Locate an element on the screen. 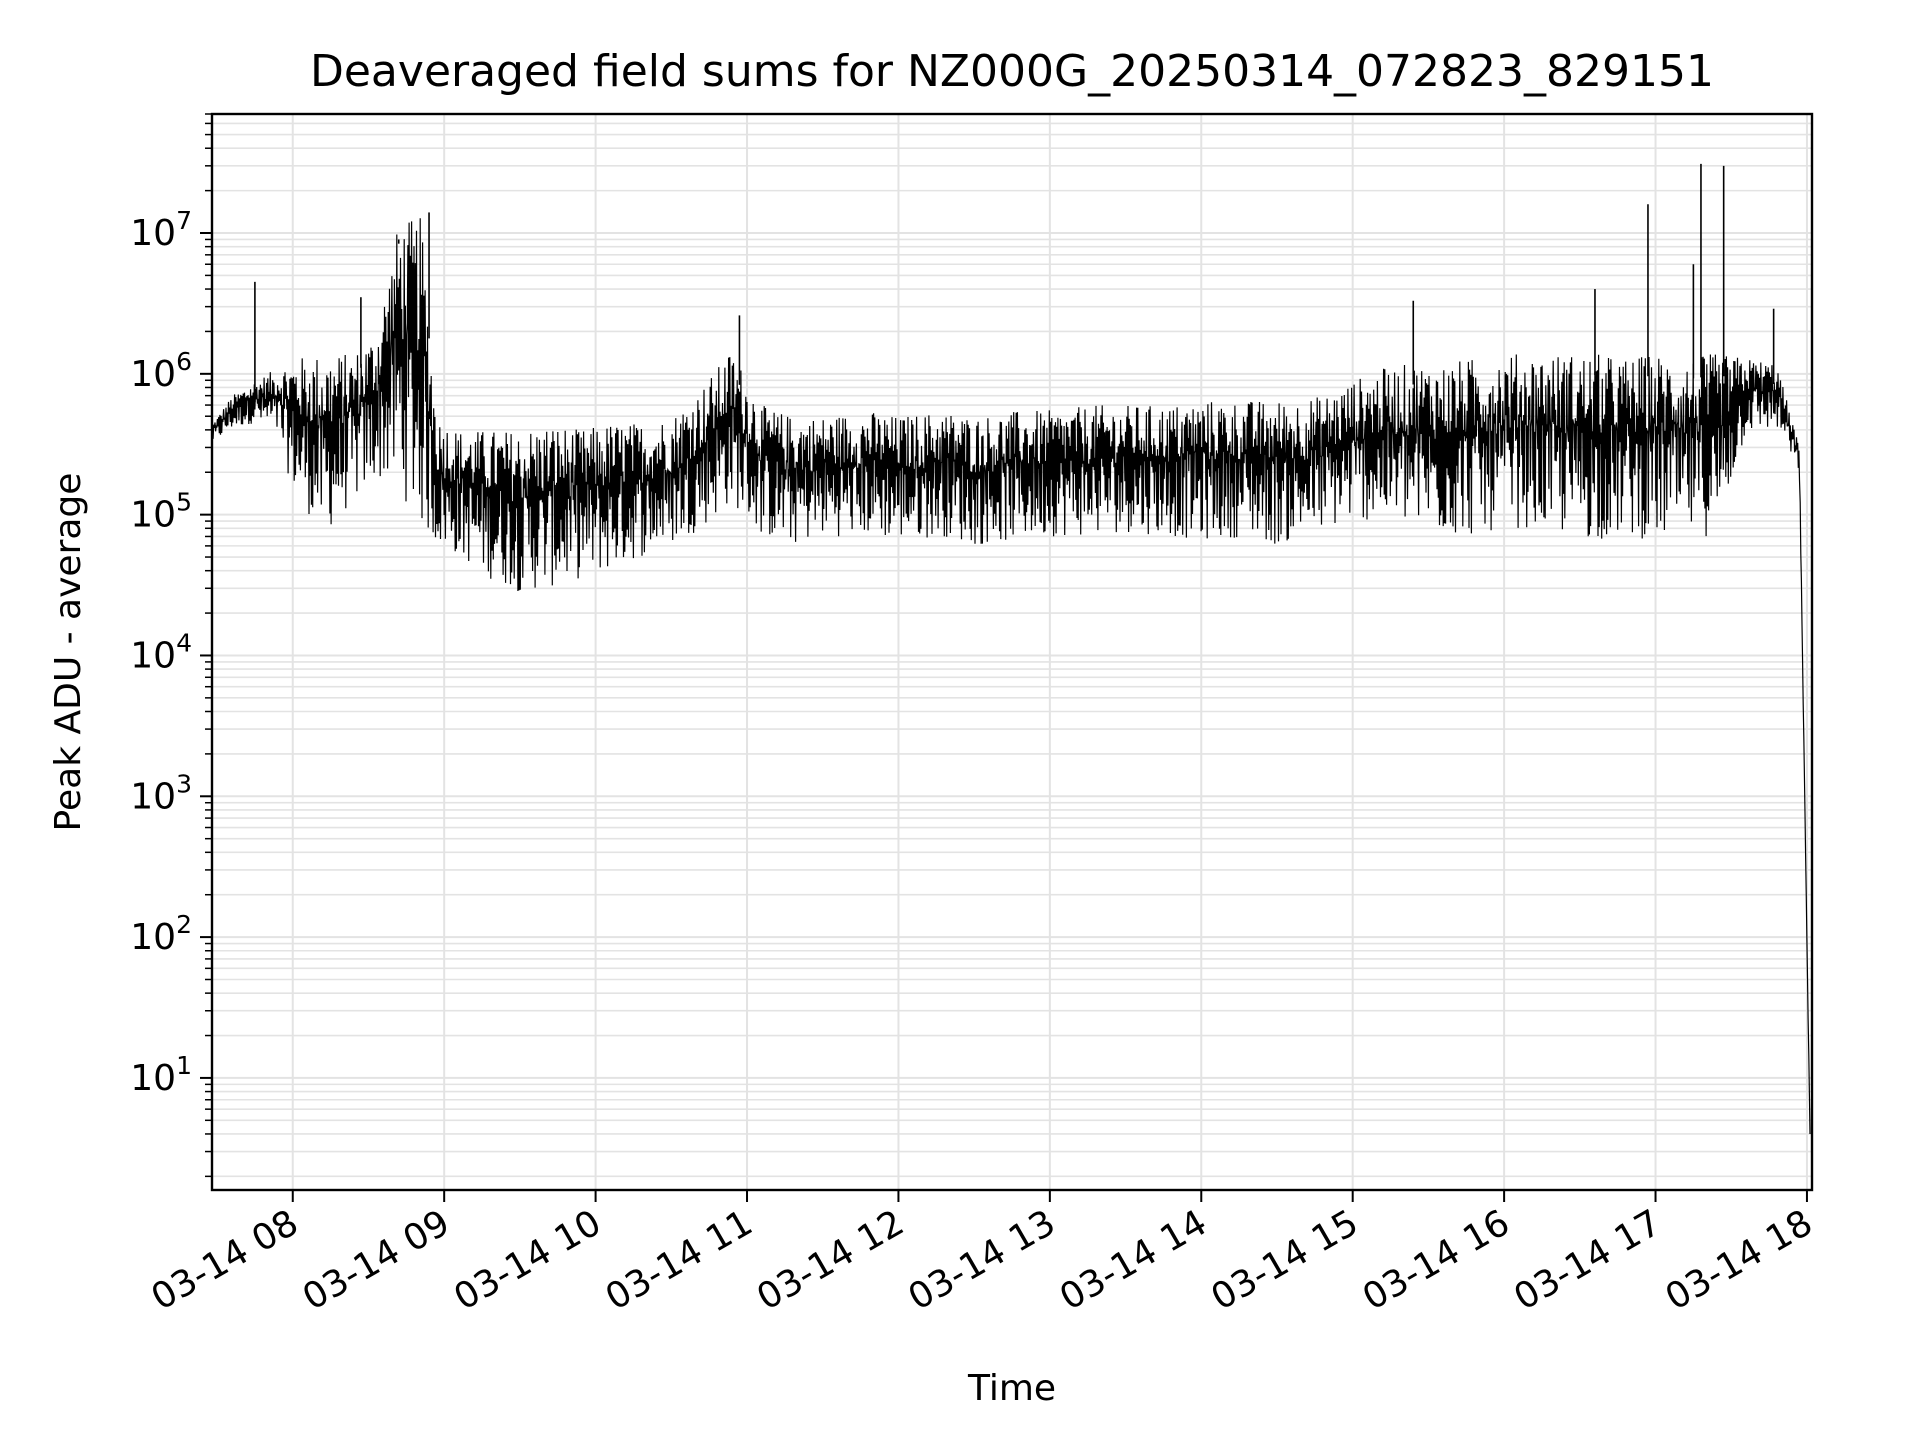 The width and height of the screenshot is (1920, 1440). y-tick-label: 10⁴ is located at coordinates (161, 652).